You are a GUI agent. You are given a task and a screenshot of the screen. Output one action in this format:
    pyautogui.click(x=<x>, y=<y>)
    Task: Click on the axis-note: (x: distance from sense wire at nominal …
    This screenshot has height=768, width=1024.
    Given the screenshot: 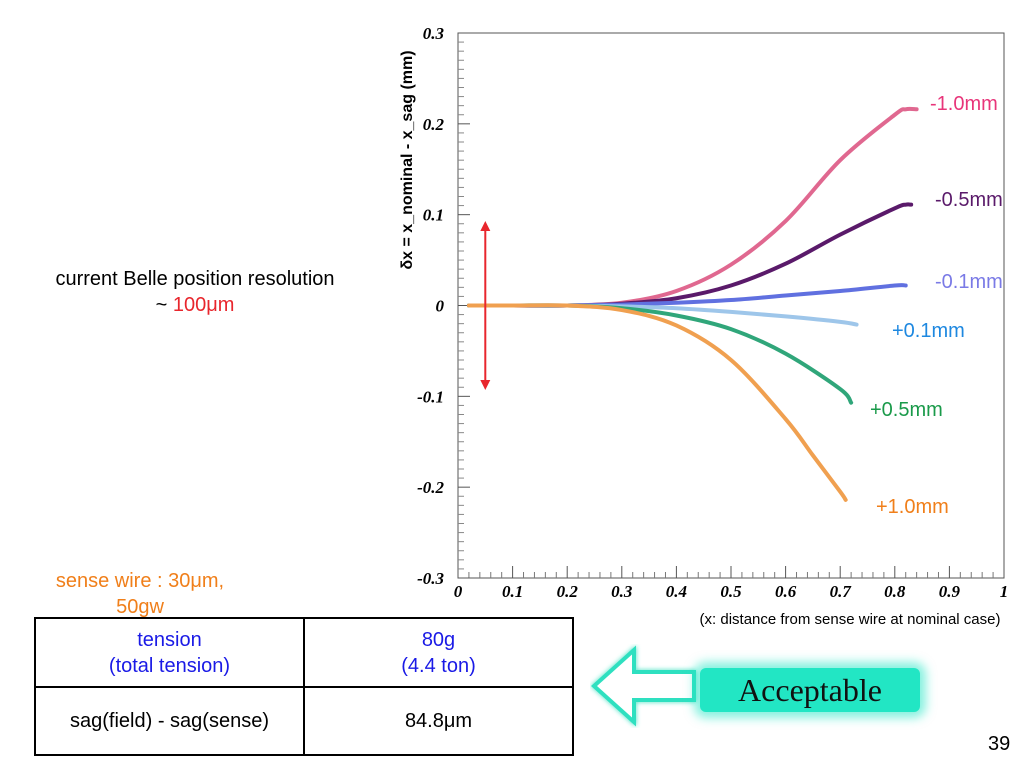 What is the action you would take?
    pyautogui.click(x=850, y=619)
    